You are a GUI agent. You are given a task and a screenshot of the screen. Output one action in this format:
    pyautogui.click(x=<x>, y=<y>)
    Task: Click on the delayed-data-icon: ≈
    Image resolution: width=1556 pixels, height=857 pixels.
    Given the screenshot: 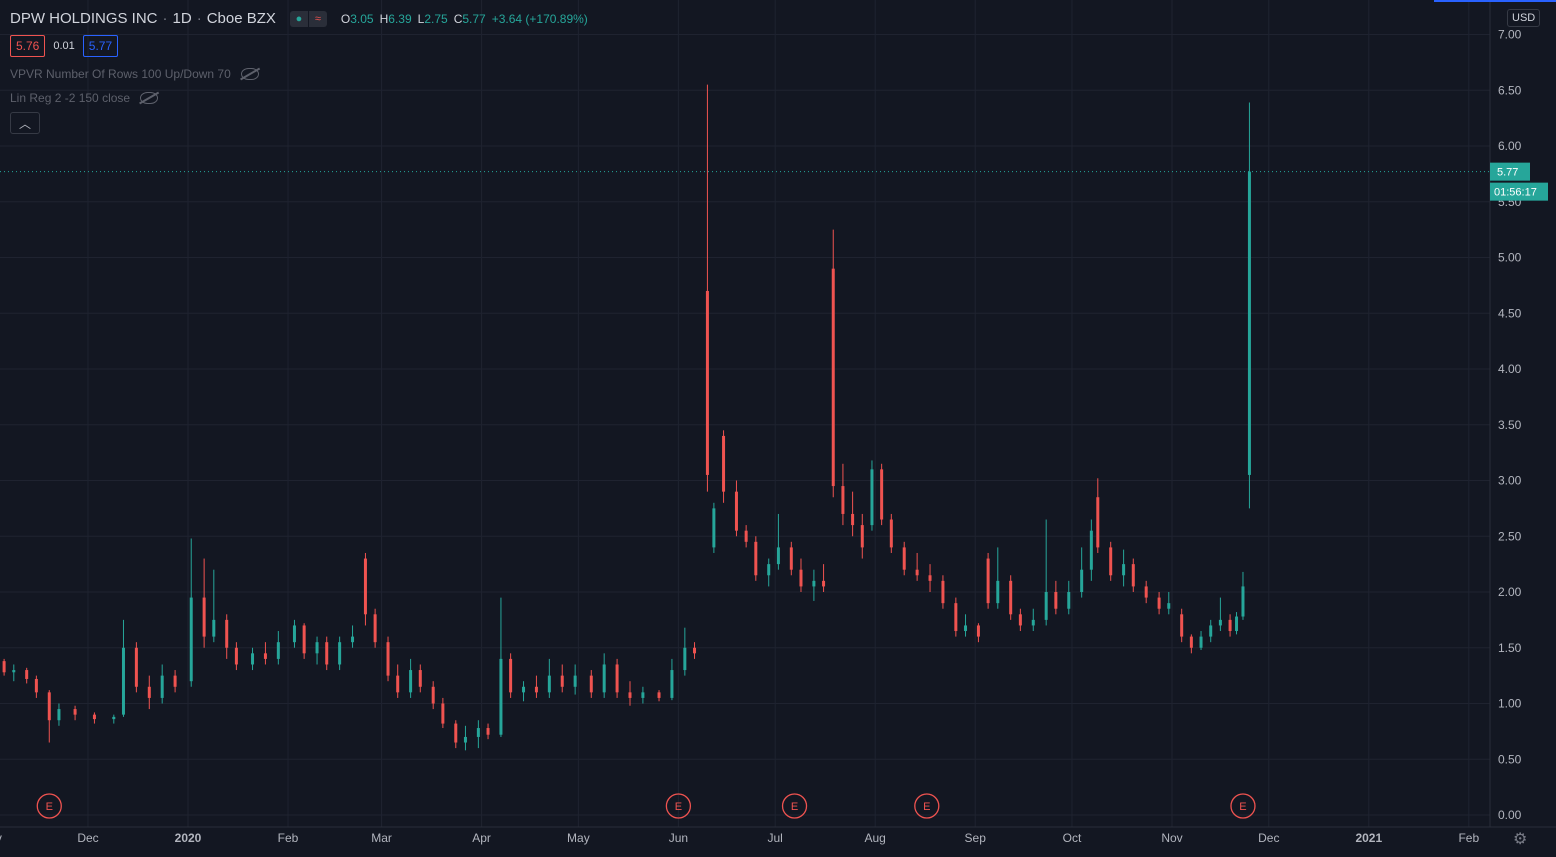 What is the action you would take?
    pyautogui.click(x=317, y=18)
    